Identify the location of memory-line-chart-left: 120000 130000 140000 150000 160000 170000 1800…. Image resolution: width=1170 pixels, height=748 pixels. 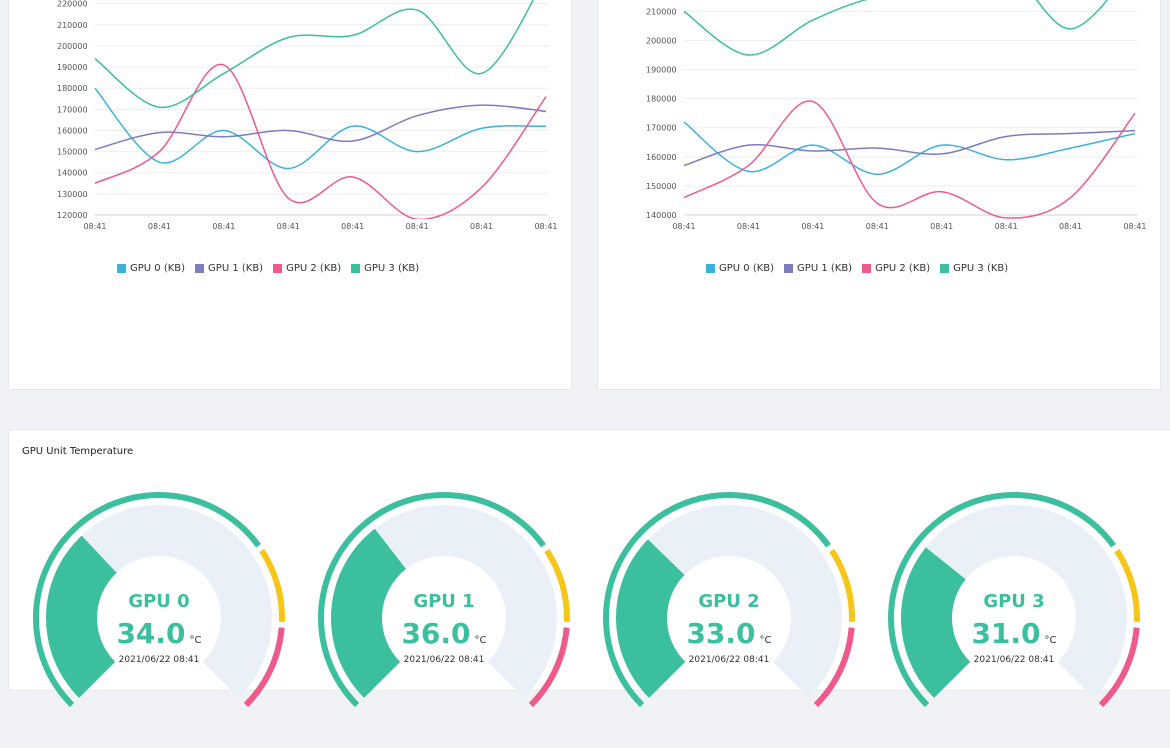
(307, 115).